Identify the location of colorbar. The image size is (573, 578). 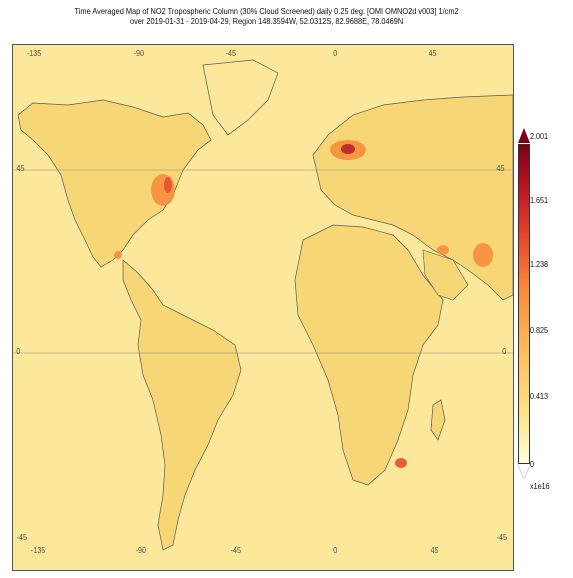
(524, 304).